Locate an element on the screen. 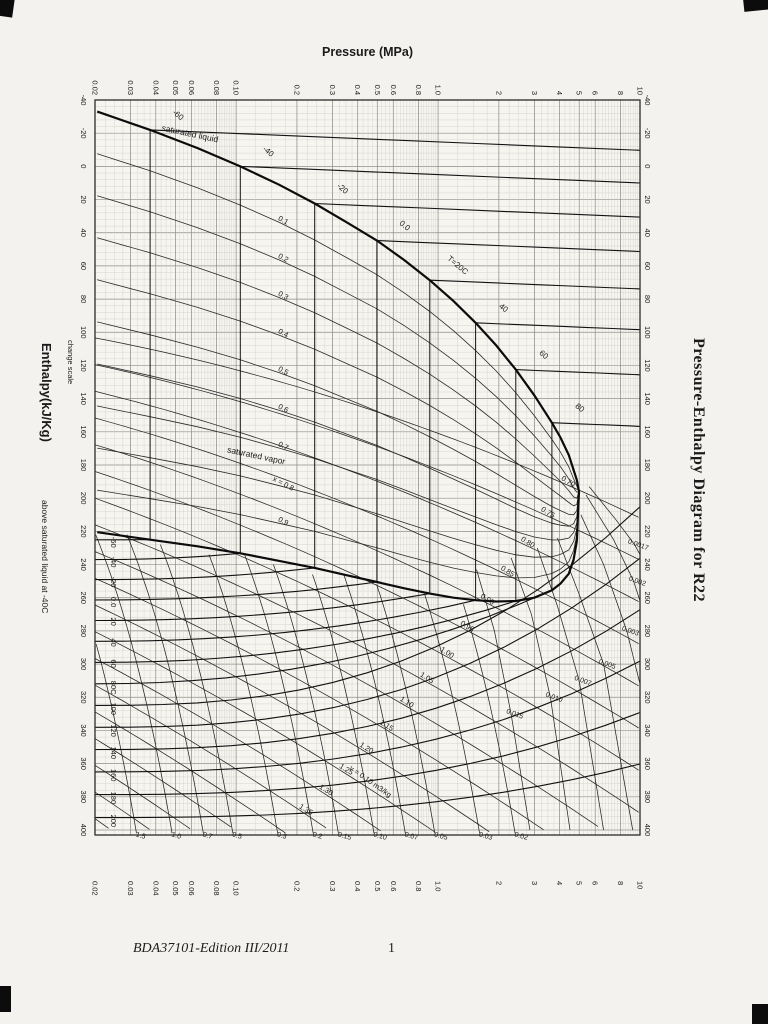 This screenshot has height=1024, width=768. svg-text: 4 is located at coordinates (559, 93).